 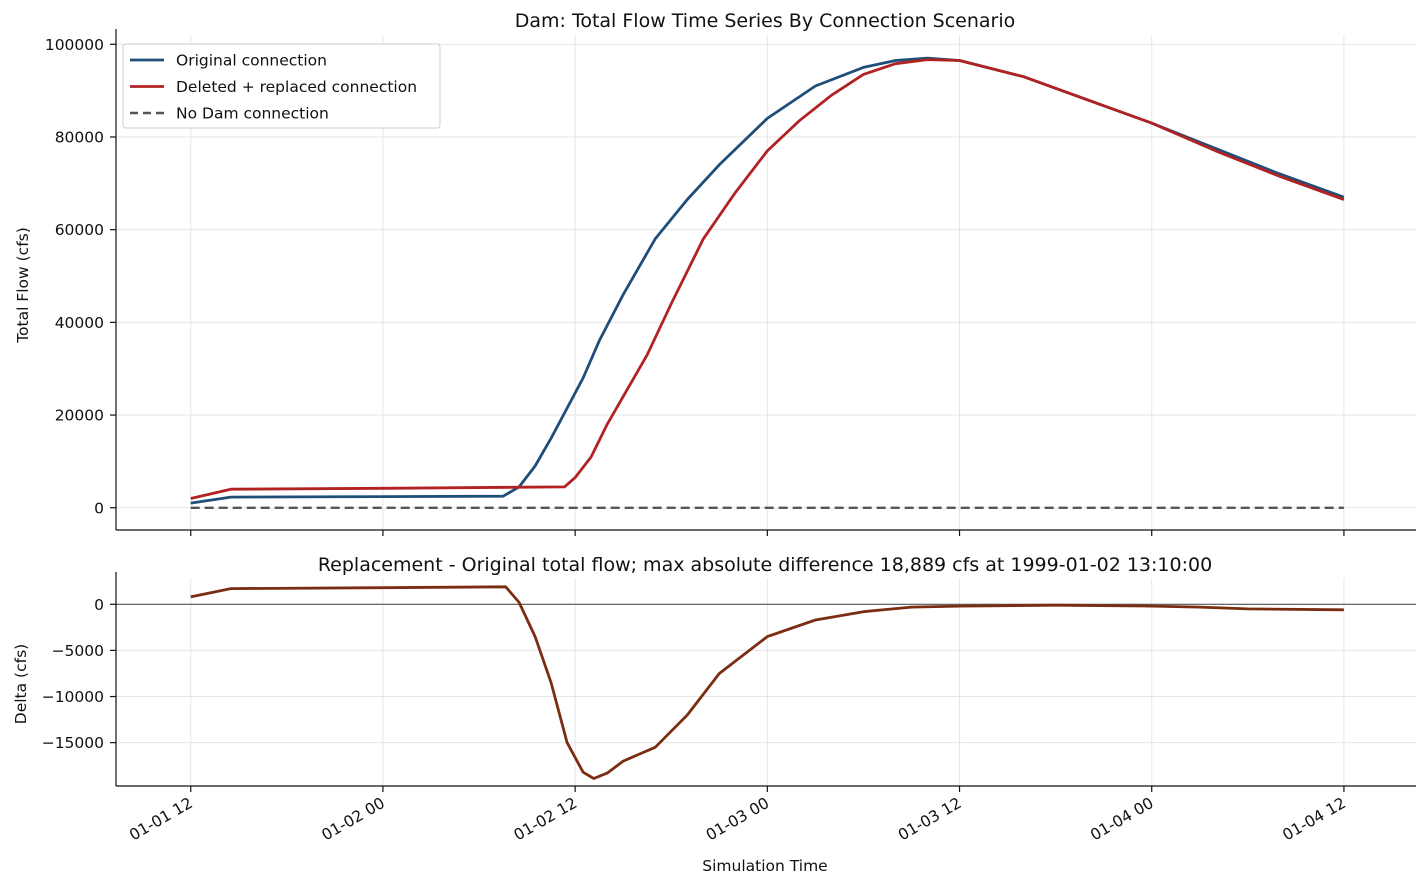 I want to click on bottom-ytick-label: −15000, so click(x=73, y=743).